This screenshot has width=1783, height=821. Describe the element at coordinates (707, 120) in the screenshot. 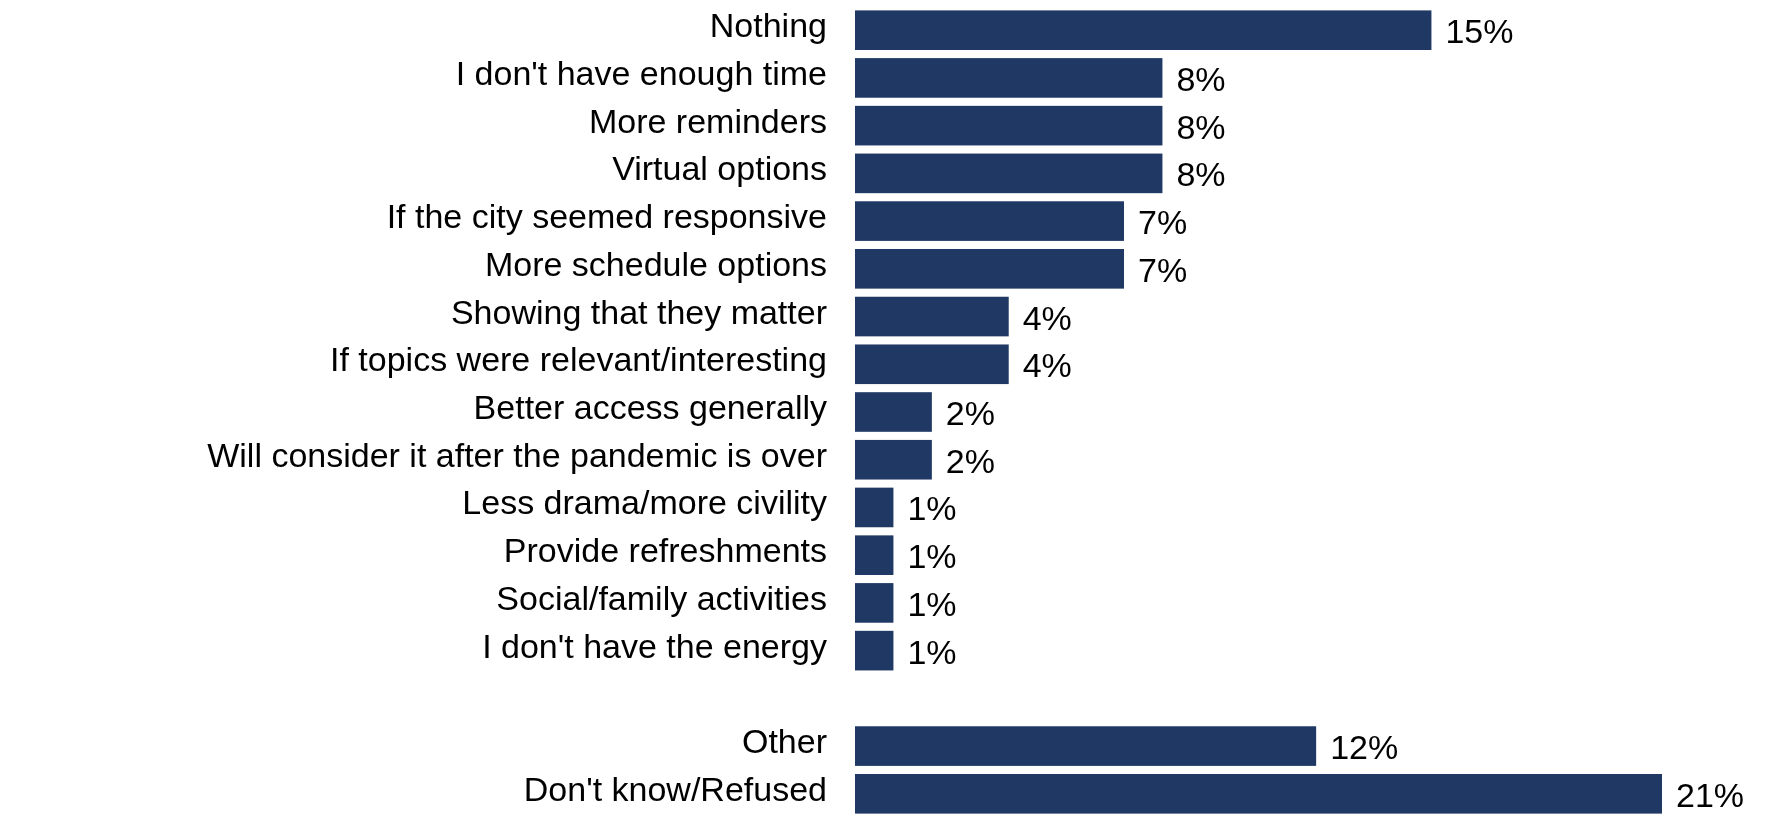

I see `y-tick-label: More reminders` at that location.